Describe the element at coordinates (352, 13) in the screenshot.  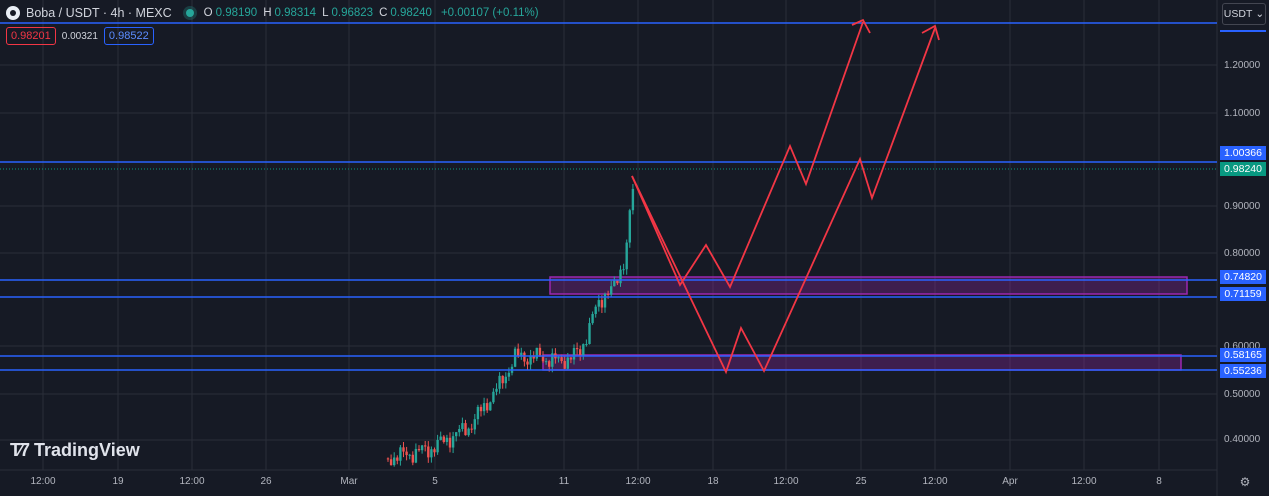
I see `low-value: 0.96823` at that location.